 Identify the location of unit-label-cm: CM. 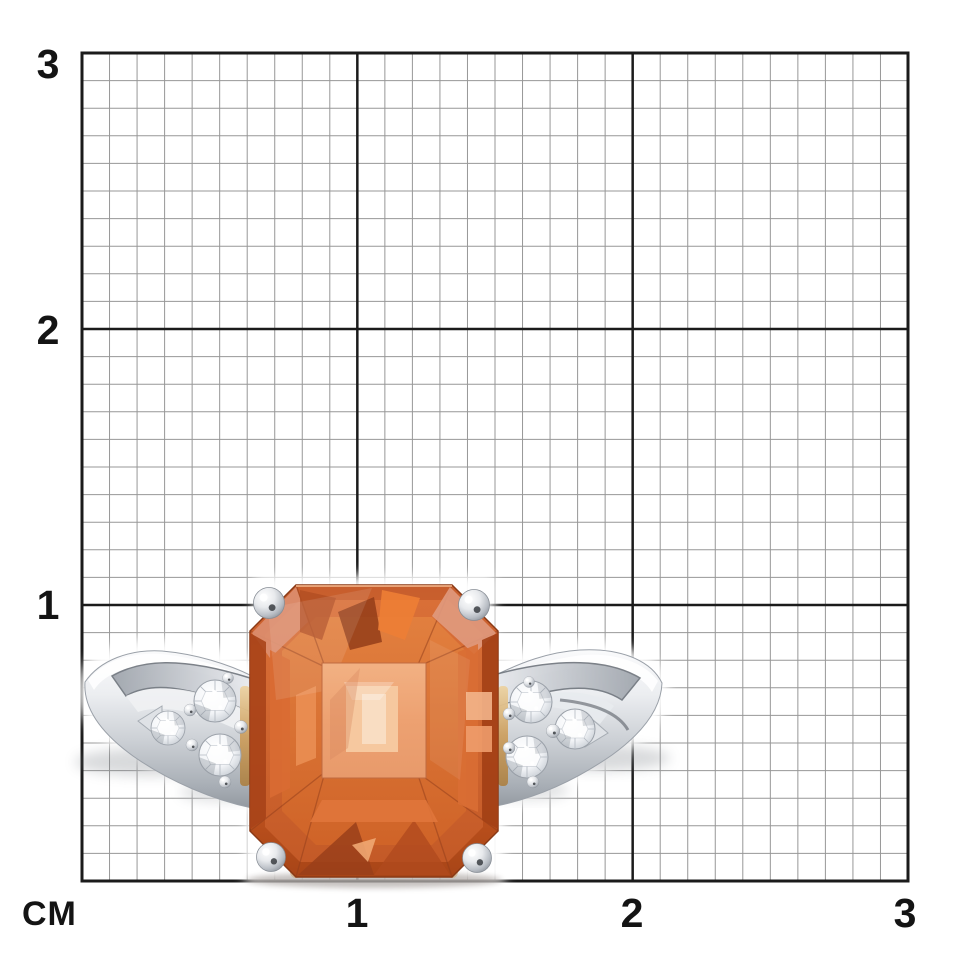
(49, 914).